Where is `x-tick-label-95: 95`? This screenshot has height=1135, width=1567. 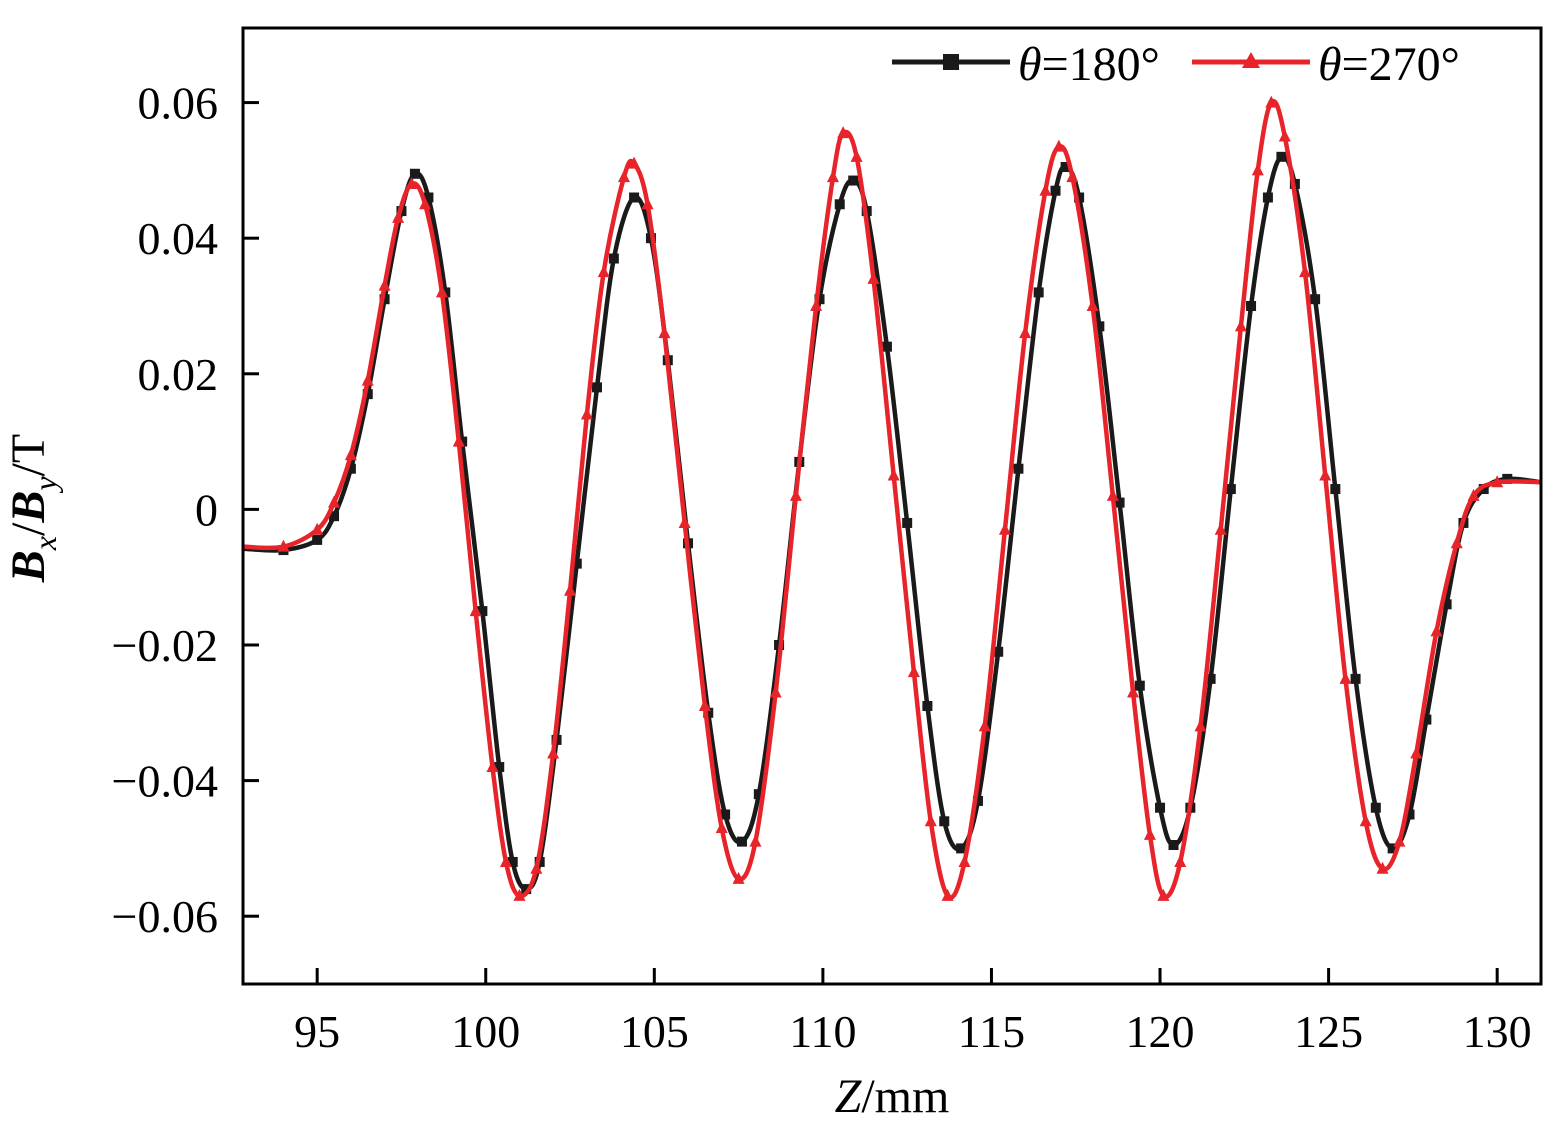 x-tick-label-95: 95 is located at coordinates (317, 1031).